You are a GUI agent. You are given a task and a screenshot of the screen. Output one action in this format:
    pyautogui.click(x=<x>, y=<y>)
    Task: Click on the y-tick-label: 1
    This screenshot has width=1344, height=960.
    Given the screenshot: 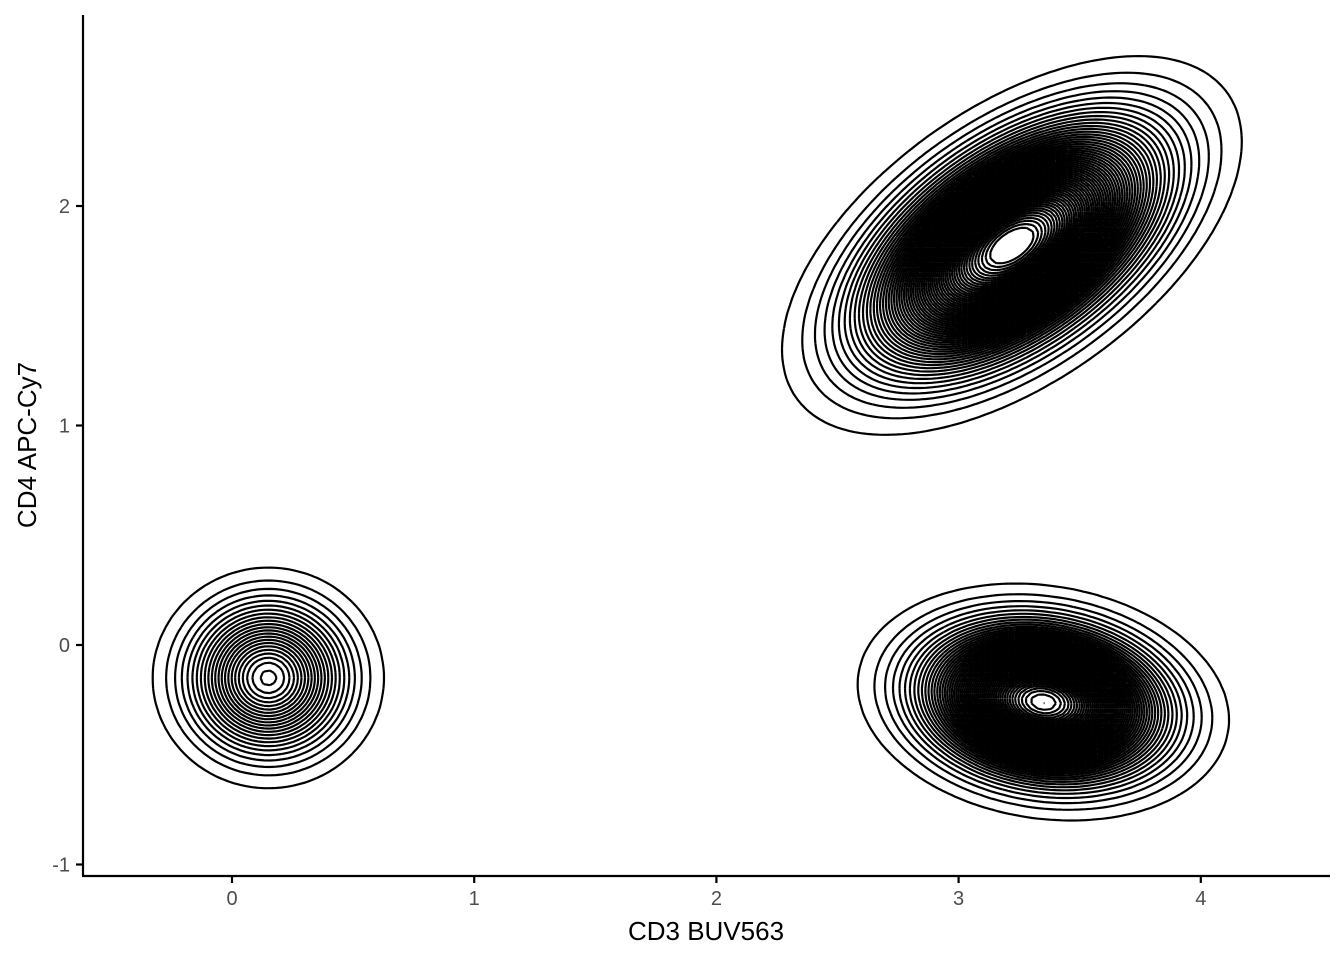 What is the action you would take?
    pyautogui.click(x=64, y=427)
    